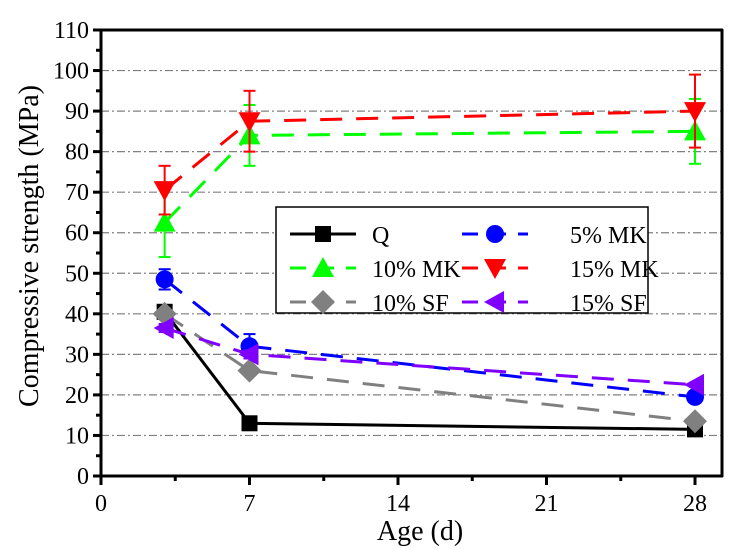 This screenshot has height=549, width=753. I want to click on y-tick-label: 80, so click(77, 153).